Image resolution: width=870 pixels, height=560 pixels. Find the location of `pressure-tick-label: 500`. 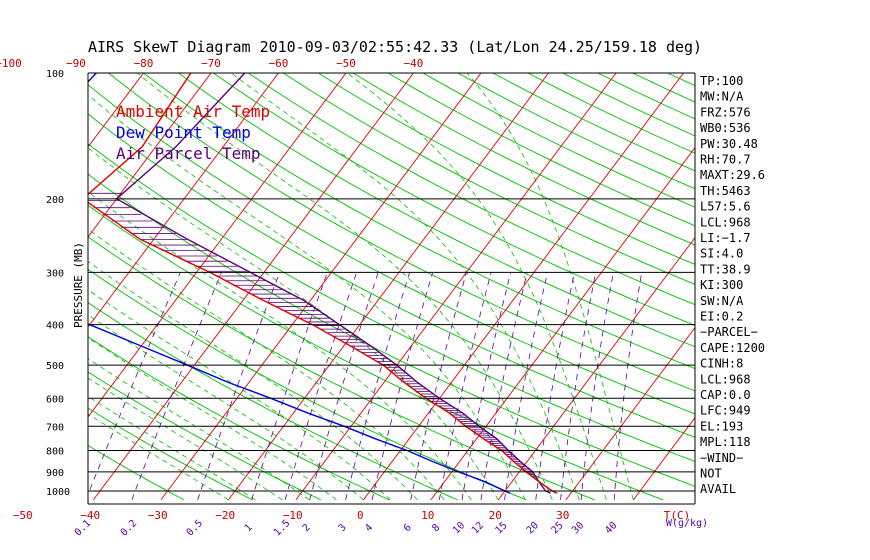

pressure-tick-label: 500 is located at coordinates (55, 366).